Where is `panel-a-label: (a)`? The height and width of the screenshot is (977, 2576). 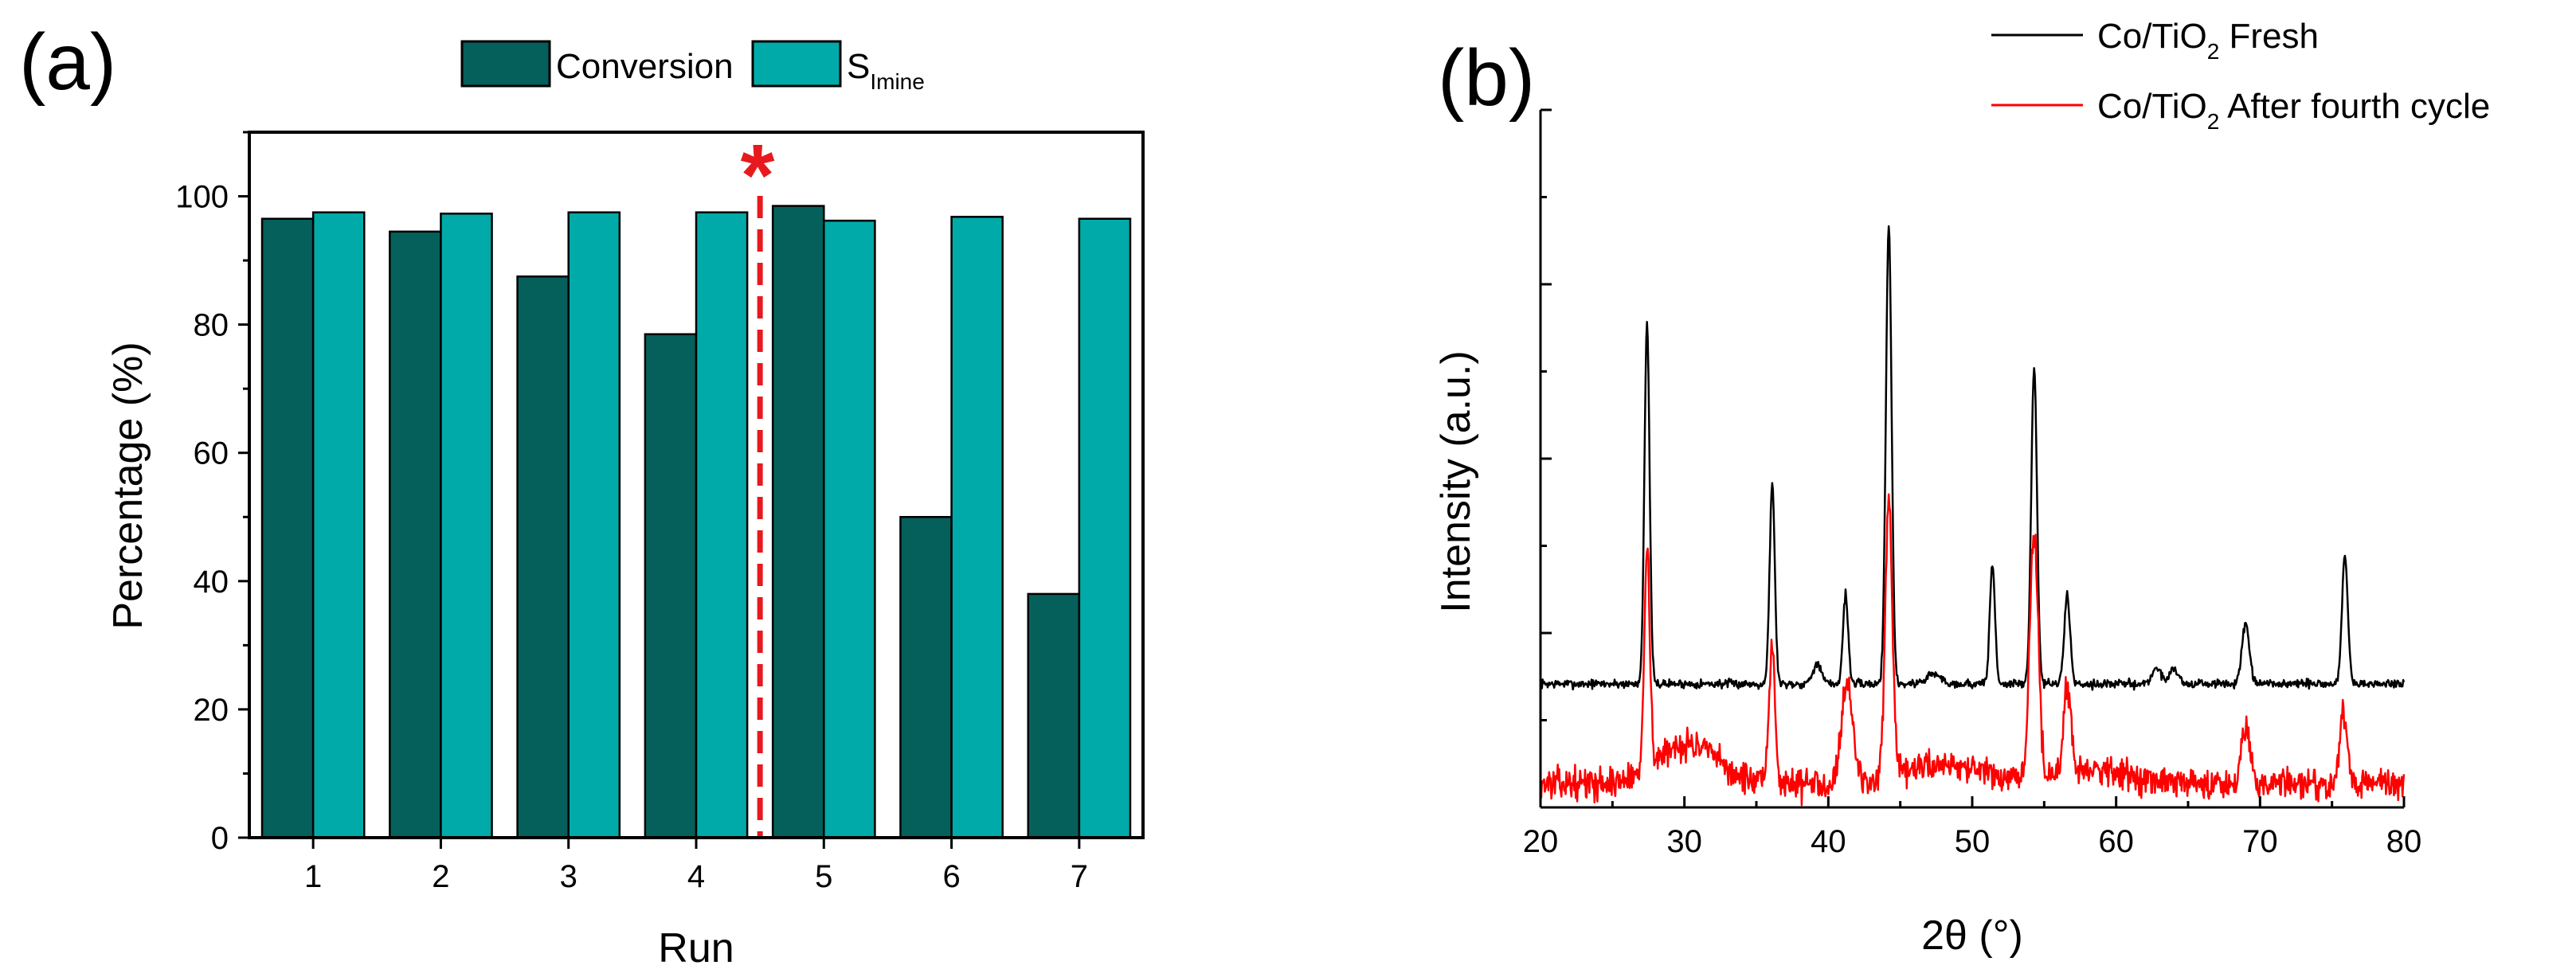
panel-a-label: (a) is located at coordinates (67, 62).